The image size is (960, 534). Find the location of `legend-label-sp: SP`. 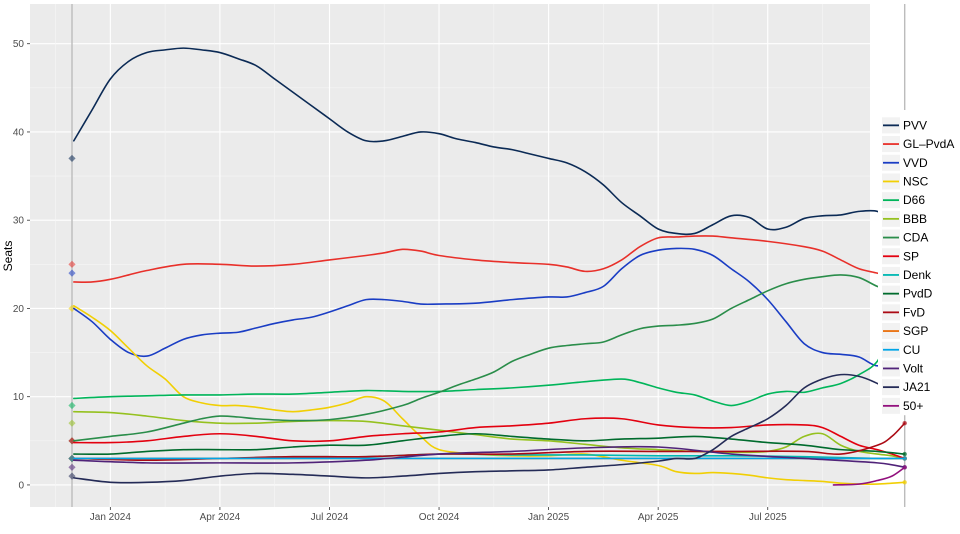

legend-label-sp: SP is located at coordinates (911, 256).